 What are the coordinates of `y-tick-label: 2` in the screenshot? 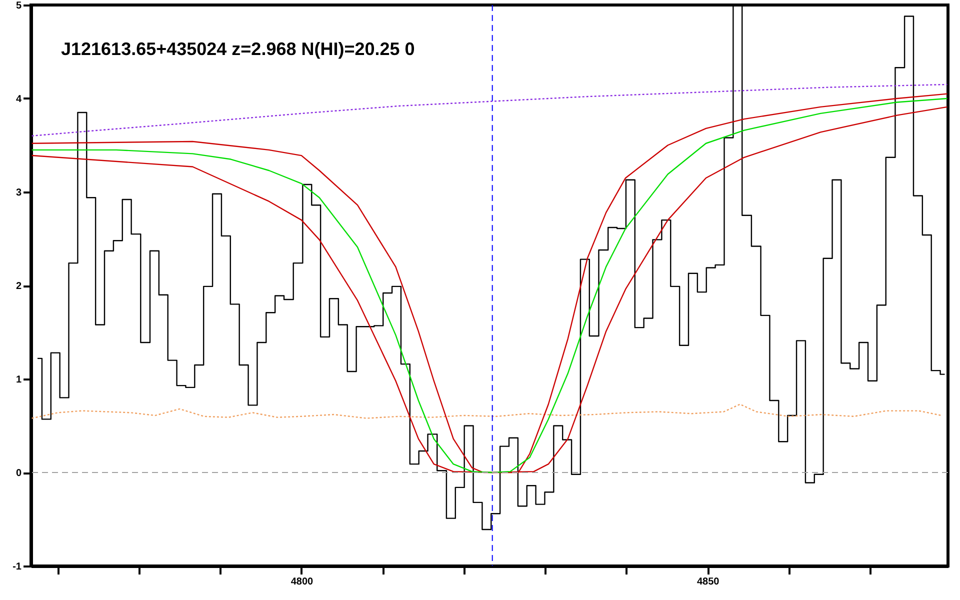 It's located at (19, 286).